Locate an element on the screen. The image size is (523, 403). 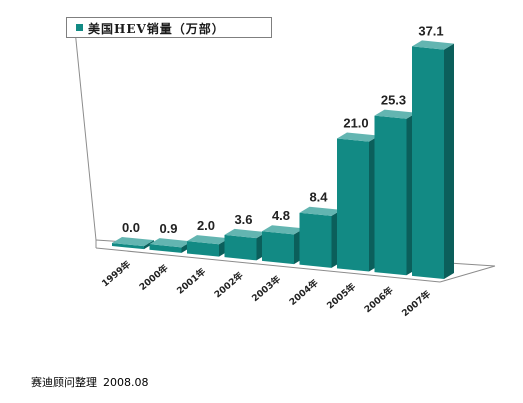
category-label: 1999年 is located at coordinates (116, 273).